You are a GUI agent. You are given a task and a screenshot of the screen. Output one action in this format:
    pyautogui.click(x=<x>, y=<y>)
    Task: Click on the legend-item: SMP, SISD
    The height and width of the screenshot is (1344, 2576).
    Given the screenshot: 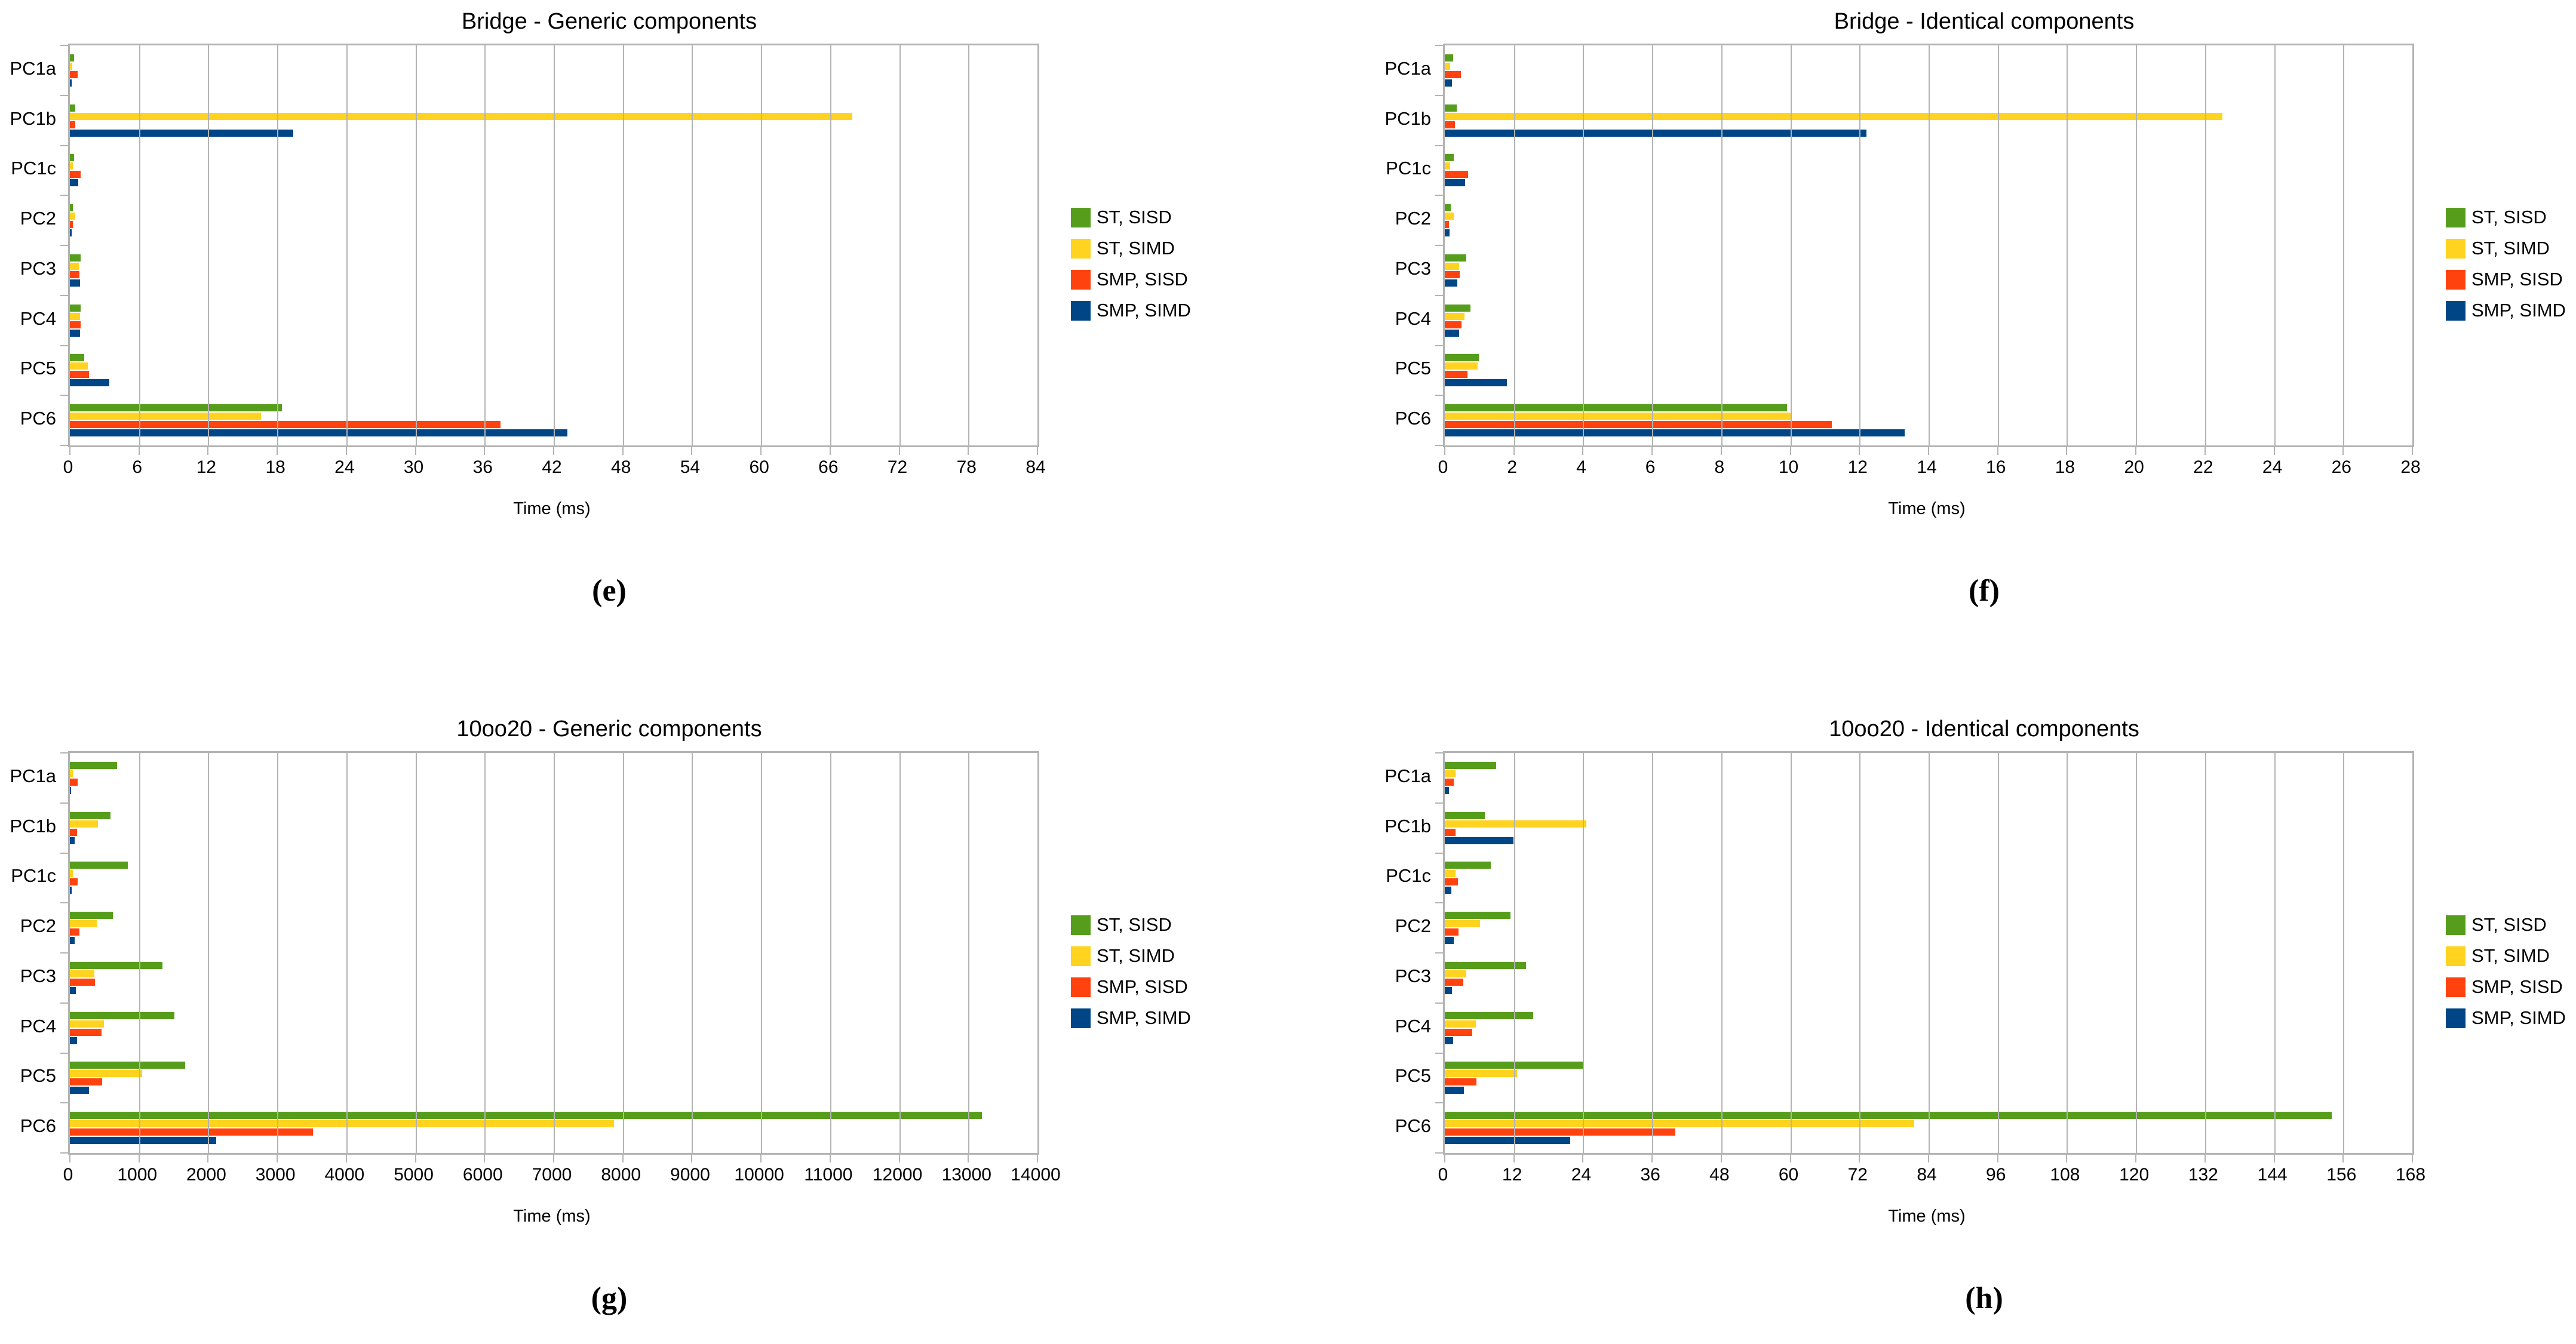 What is the action you would take?
    pyautogui.click(x=2506, y=987)
    